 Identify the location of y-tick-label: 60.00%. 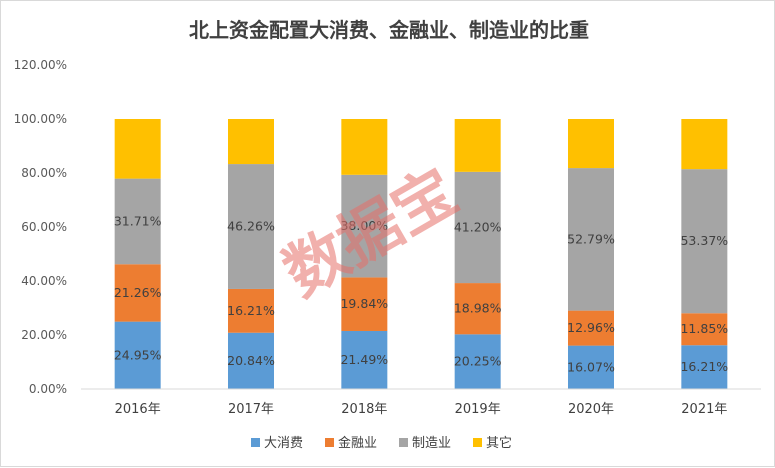
(44, 227).